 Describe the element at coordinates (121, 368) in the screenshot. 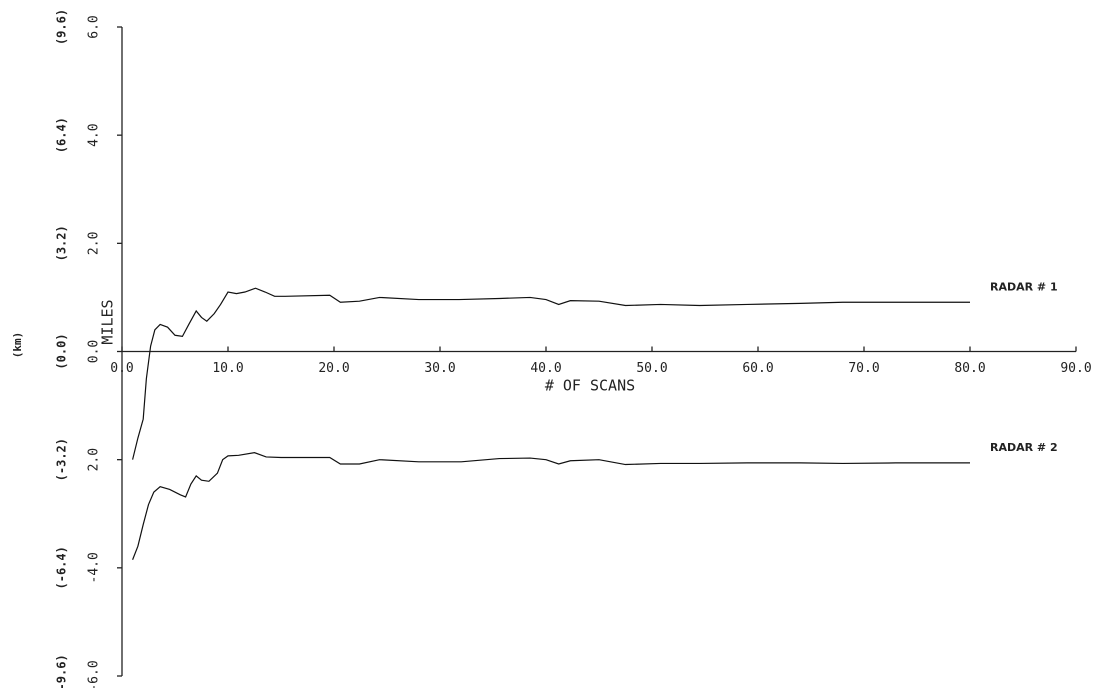

I see `x-tick-label: 0.0` at that location.